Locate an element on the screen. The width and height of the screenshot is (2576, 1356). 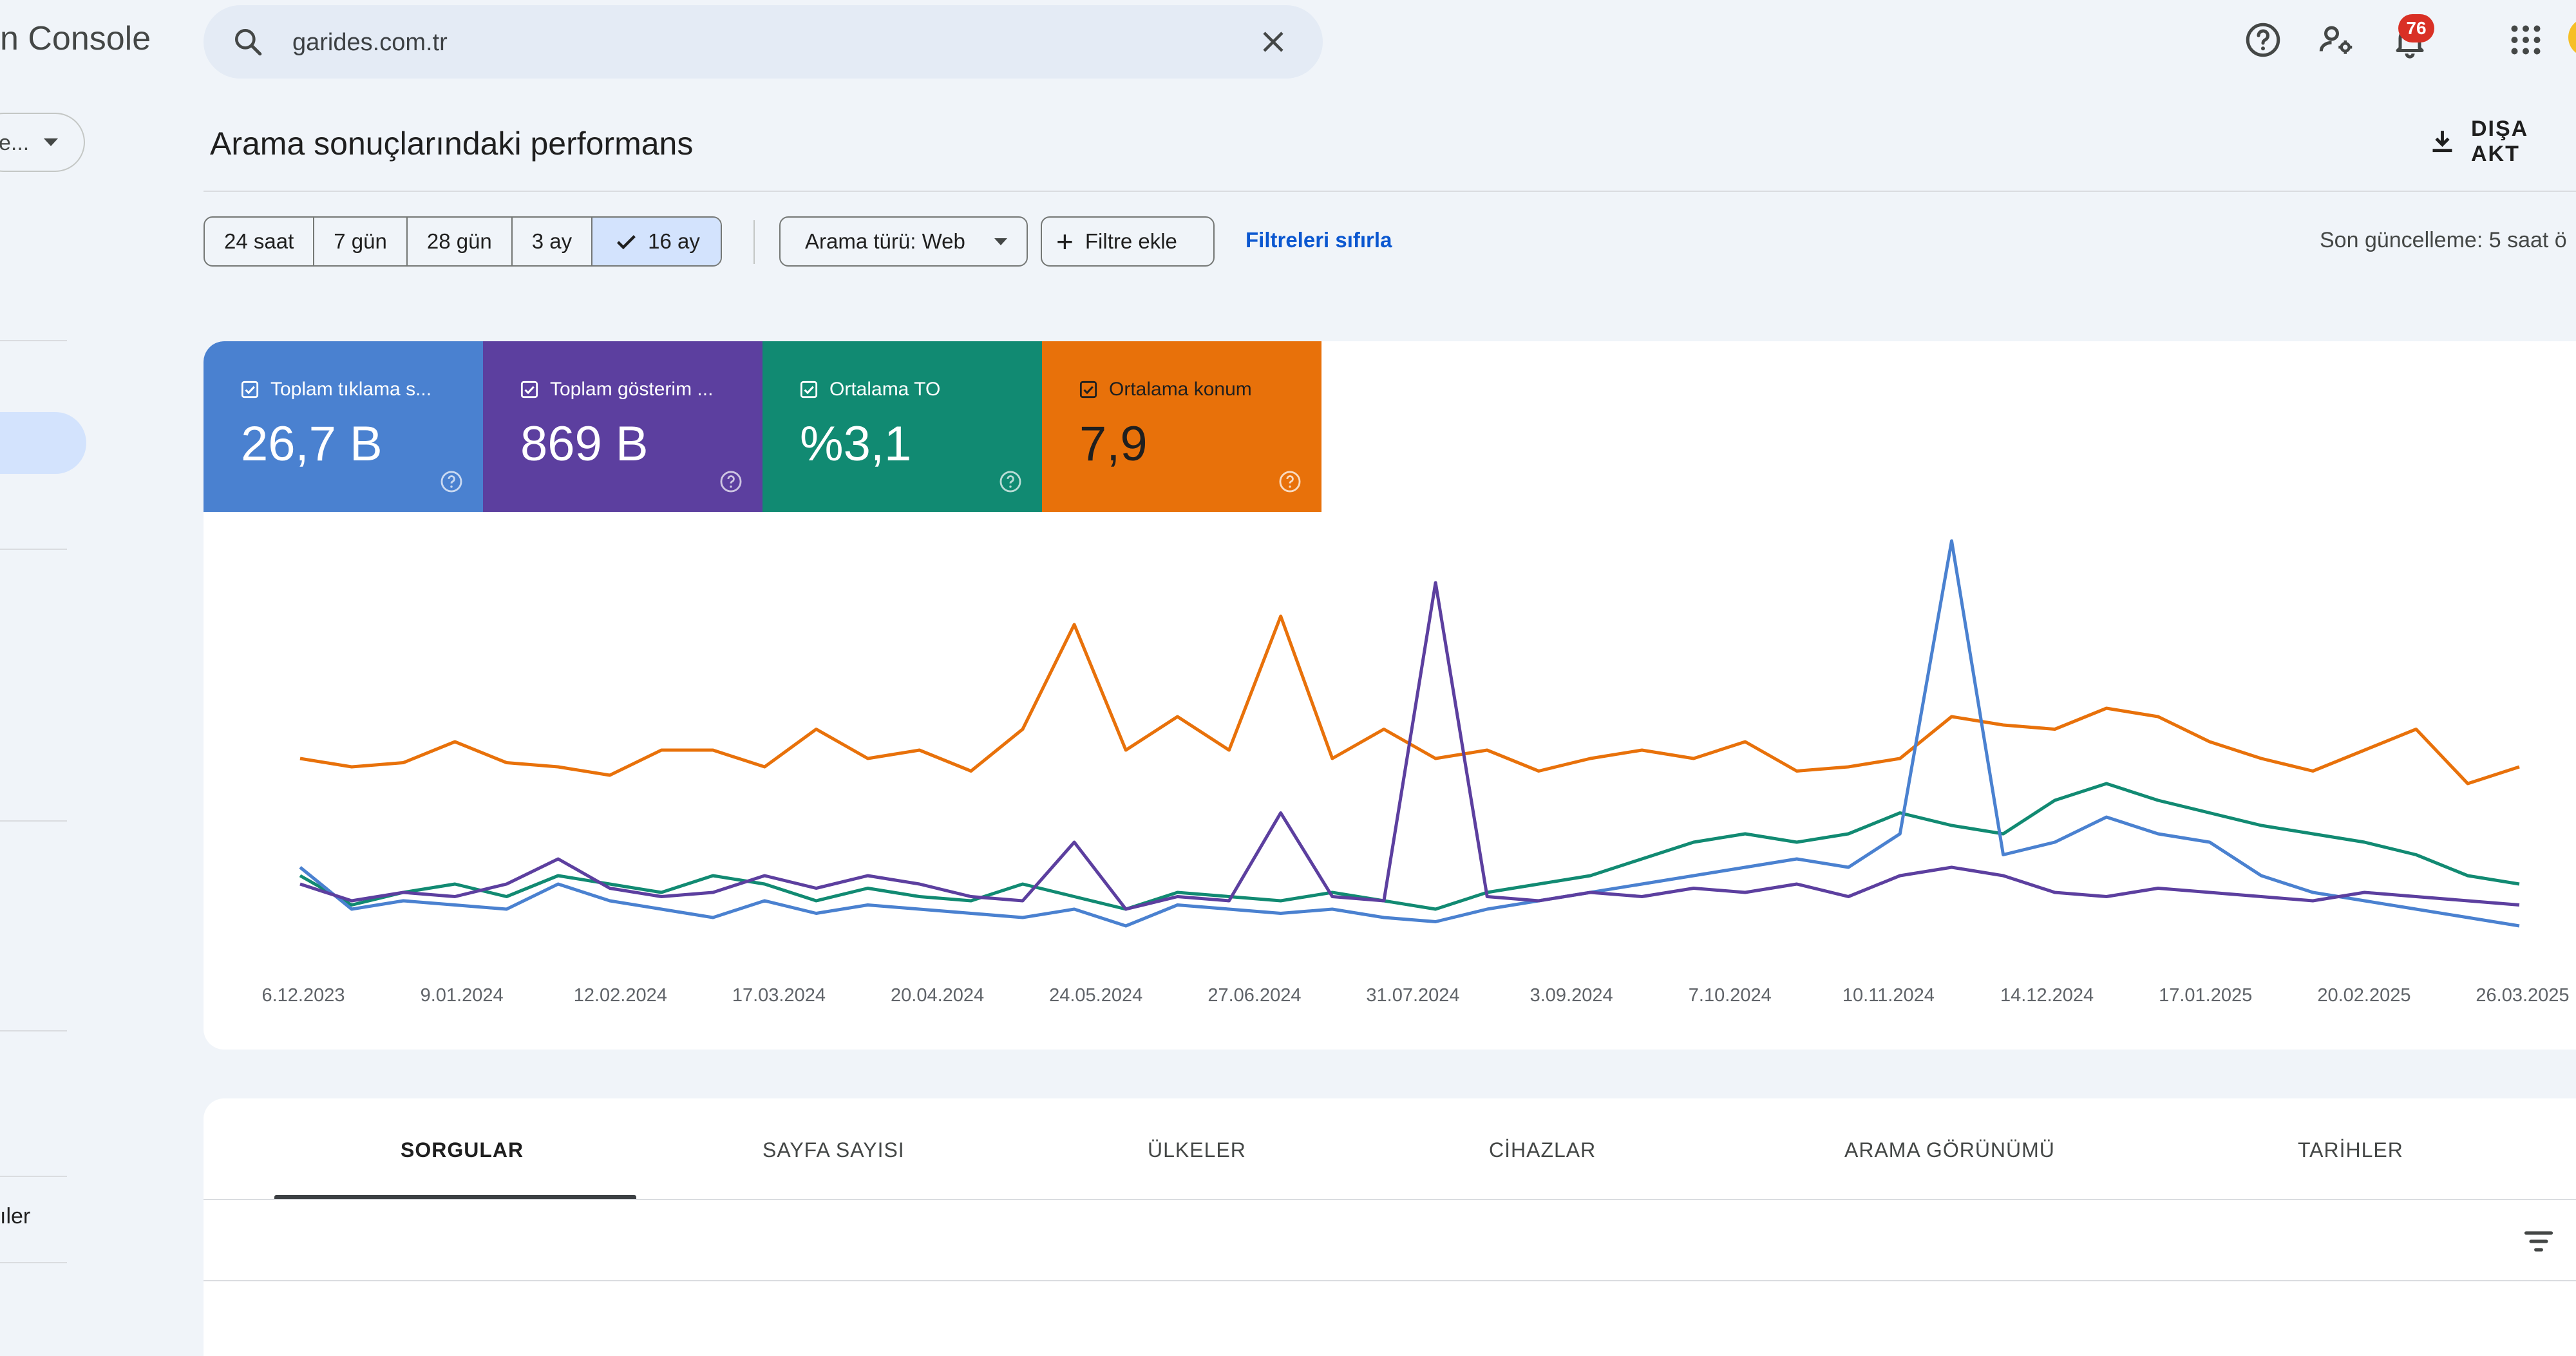
search-type-filter: Arama türü: Web is located at coordinates (904, 241).